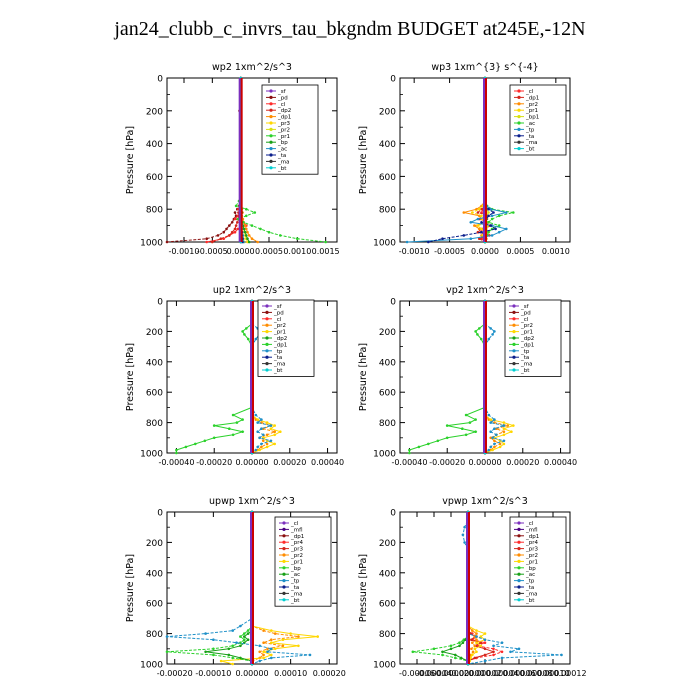 This screenshot has width=700, height=700. Describe the element at coordinates (467, 673) in the screenshot. I see `x-tick-label: 0.00000` at that location.